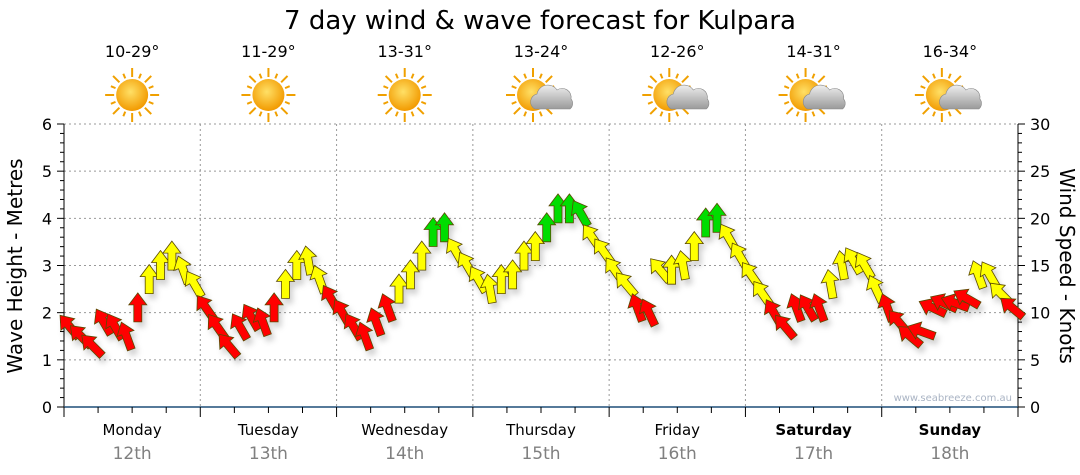 The height and width of the screenshot is (475, 1080). I want to click on y-tick-label-left: 0, so click(47, 407).